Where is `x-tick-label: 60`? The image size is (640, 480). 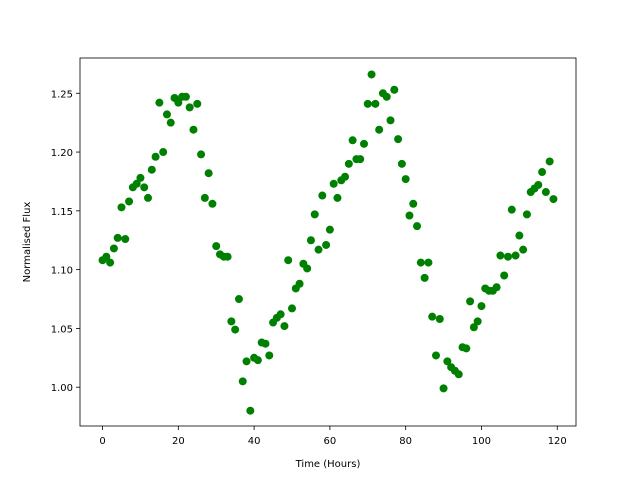
x-tick-label: 60 is located at coordinates (330, 441).